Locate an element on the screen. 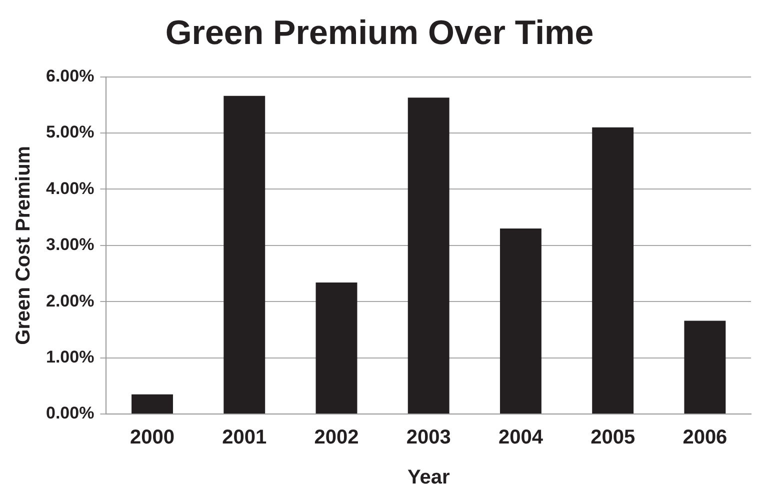  x-tick-label: 2004 is located at coordinates (521, 437).